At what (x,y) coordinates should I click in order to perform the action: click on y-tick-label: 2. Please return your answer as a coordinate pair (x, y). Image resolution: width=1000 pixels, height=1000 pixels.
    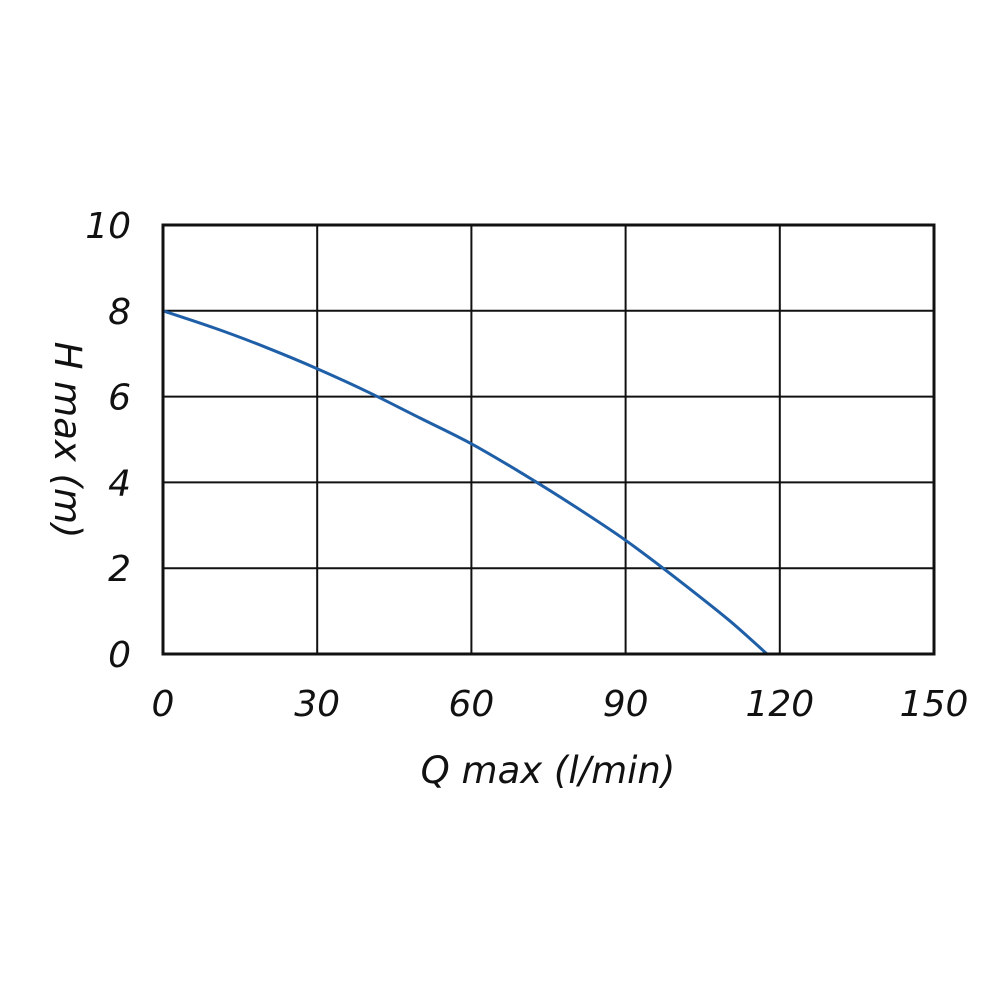
    Looking at the image, I should click on (119, 569).